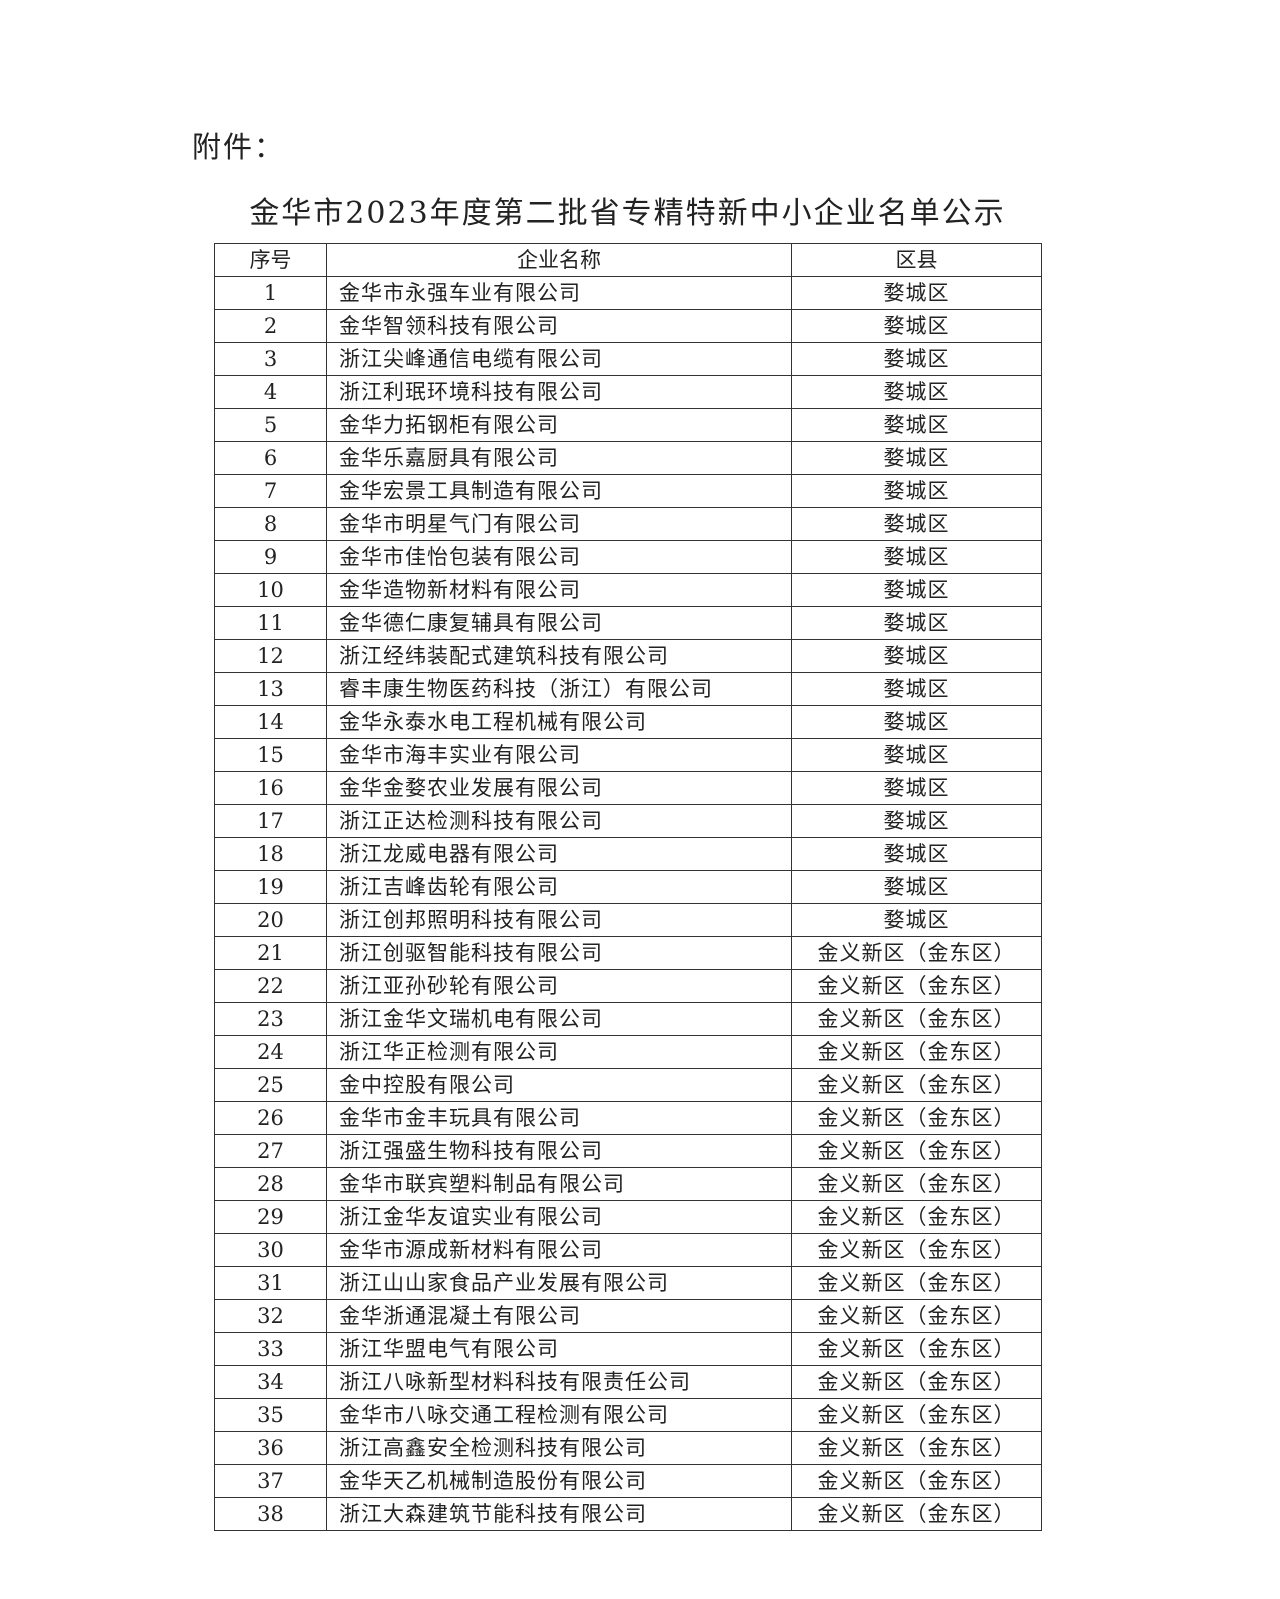 Image resolution: width=1280 pixels, height=1599 pixels. I want to click on table-row: 11 金华德仁康复辅具有限公司 婺城区, so click(628, 623).